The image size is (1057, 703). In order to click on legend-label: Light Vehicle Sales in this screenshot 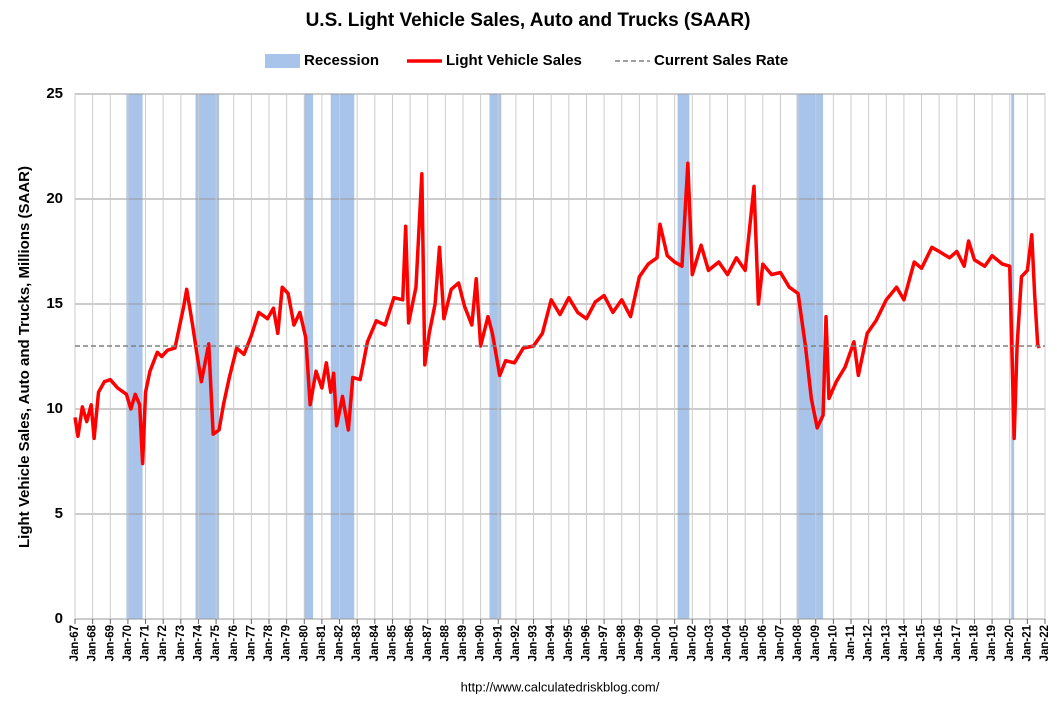, I will do `click(514, 60)`.